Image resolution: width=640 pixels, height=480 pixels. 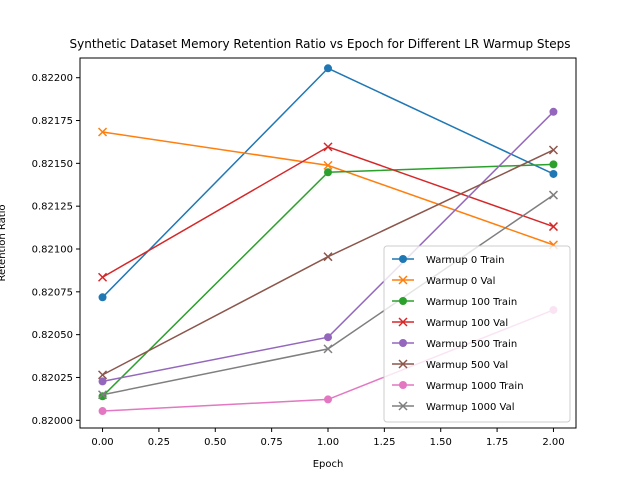 I want to click on legend-label: Warmup 100 Val, so click(x=467, y=323).